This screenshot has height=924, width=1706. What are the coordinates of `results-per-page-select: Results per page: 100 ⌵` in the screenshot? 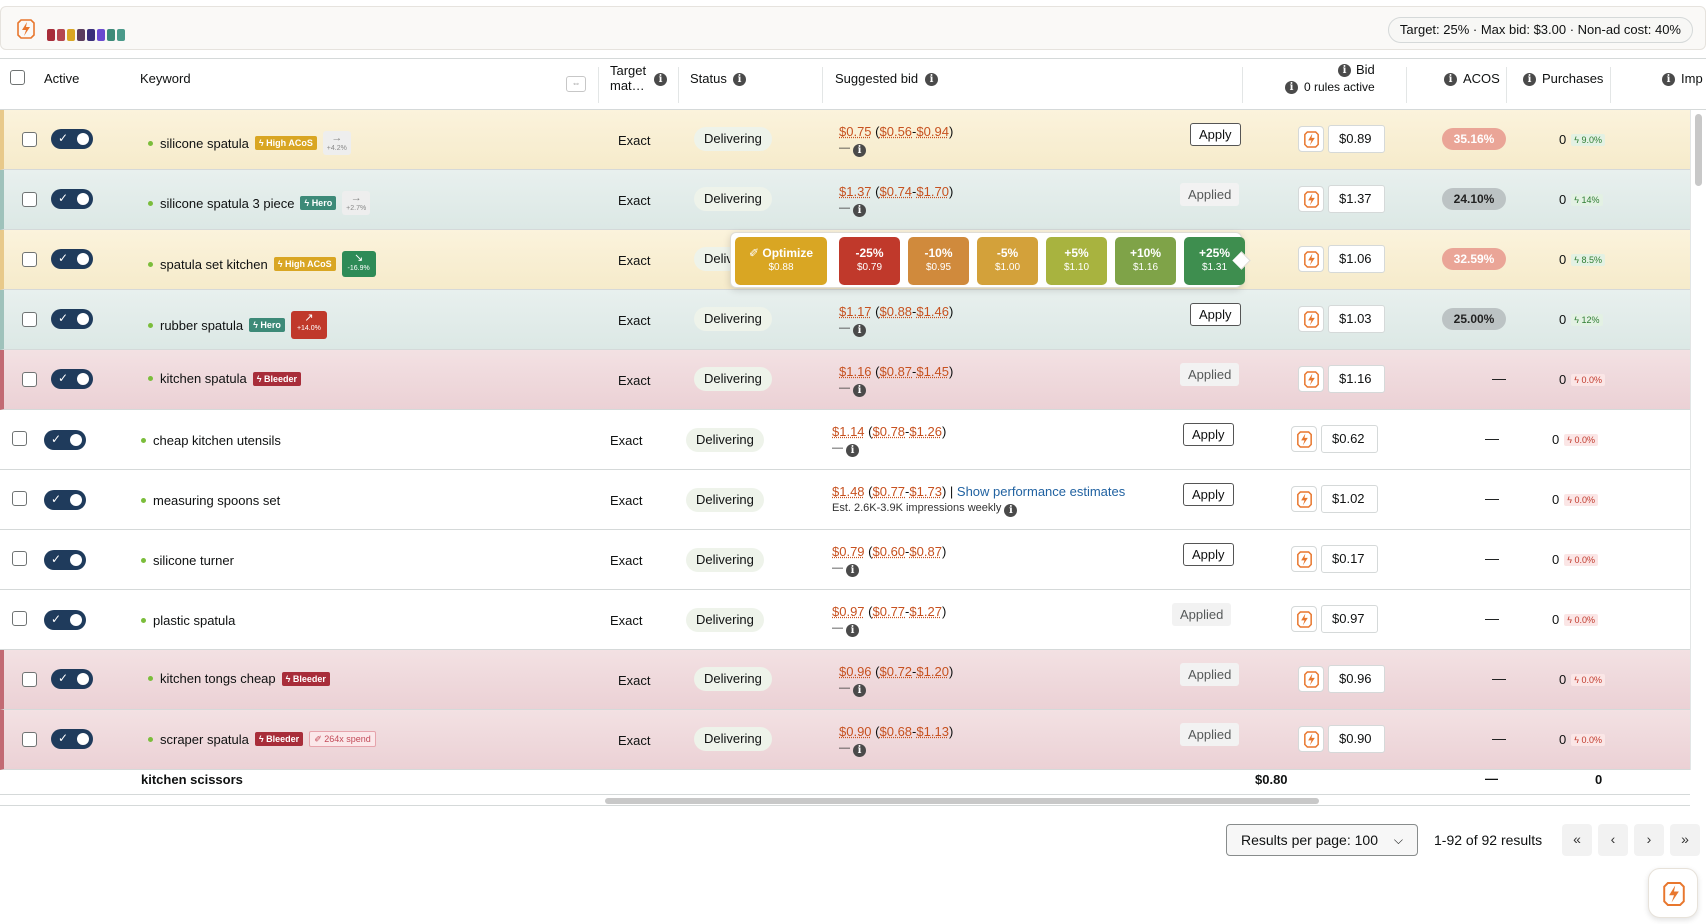 It's located at (1322, 840).